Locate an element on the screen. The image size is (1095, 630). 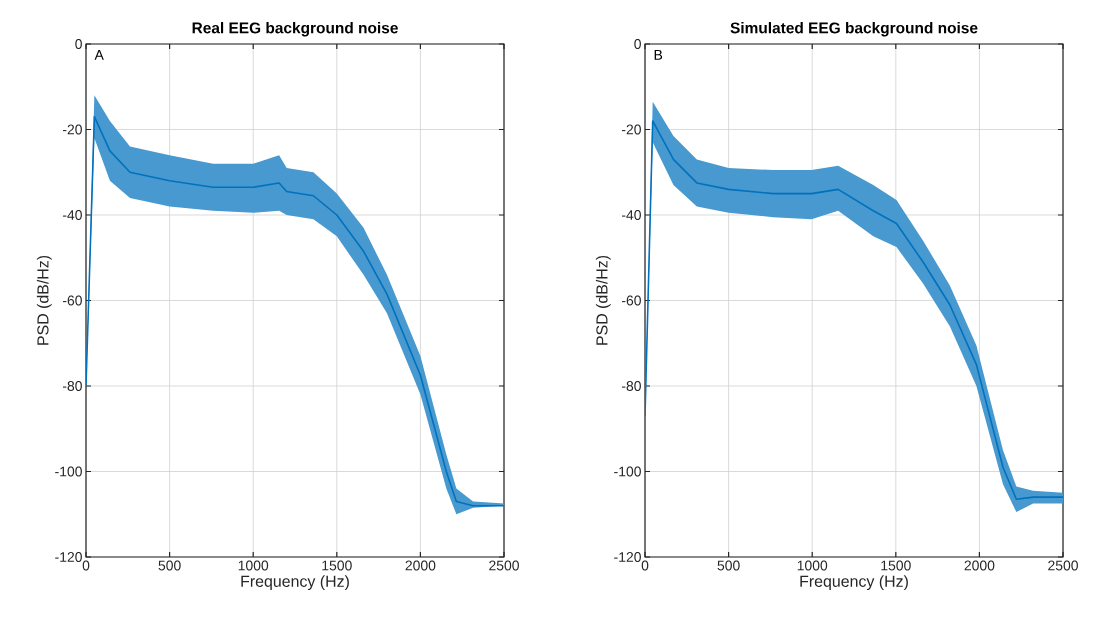
chart-title: Real EEG background noise is located at coordinates (295, 29).